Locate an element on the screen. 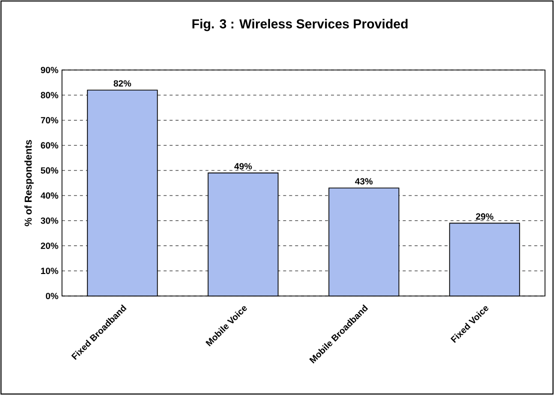 Image resolution: width=554 pixels, height=395 pixels. y-tick-label: 70% is located at coordinates (49, 120).